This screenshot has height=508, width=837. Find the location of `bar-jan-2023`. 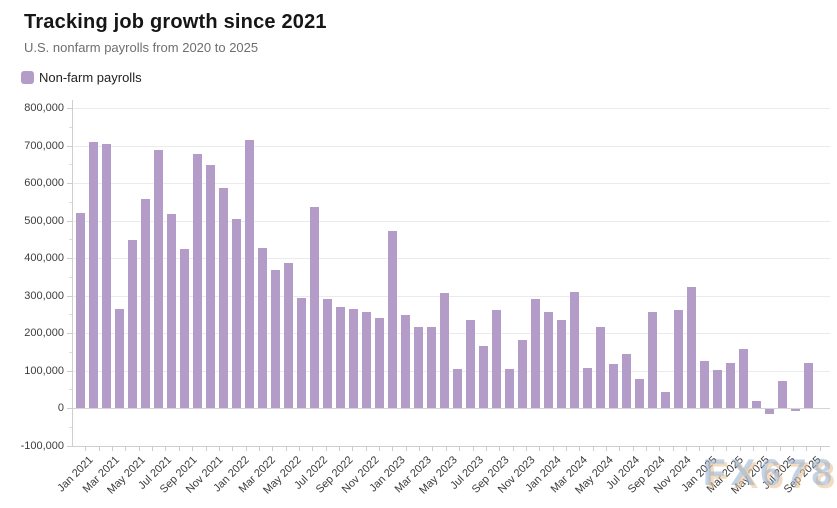

bar-jan-2023 is located at coordinates (392, 319).